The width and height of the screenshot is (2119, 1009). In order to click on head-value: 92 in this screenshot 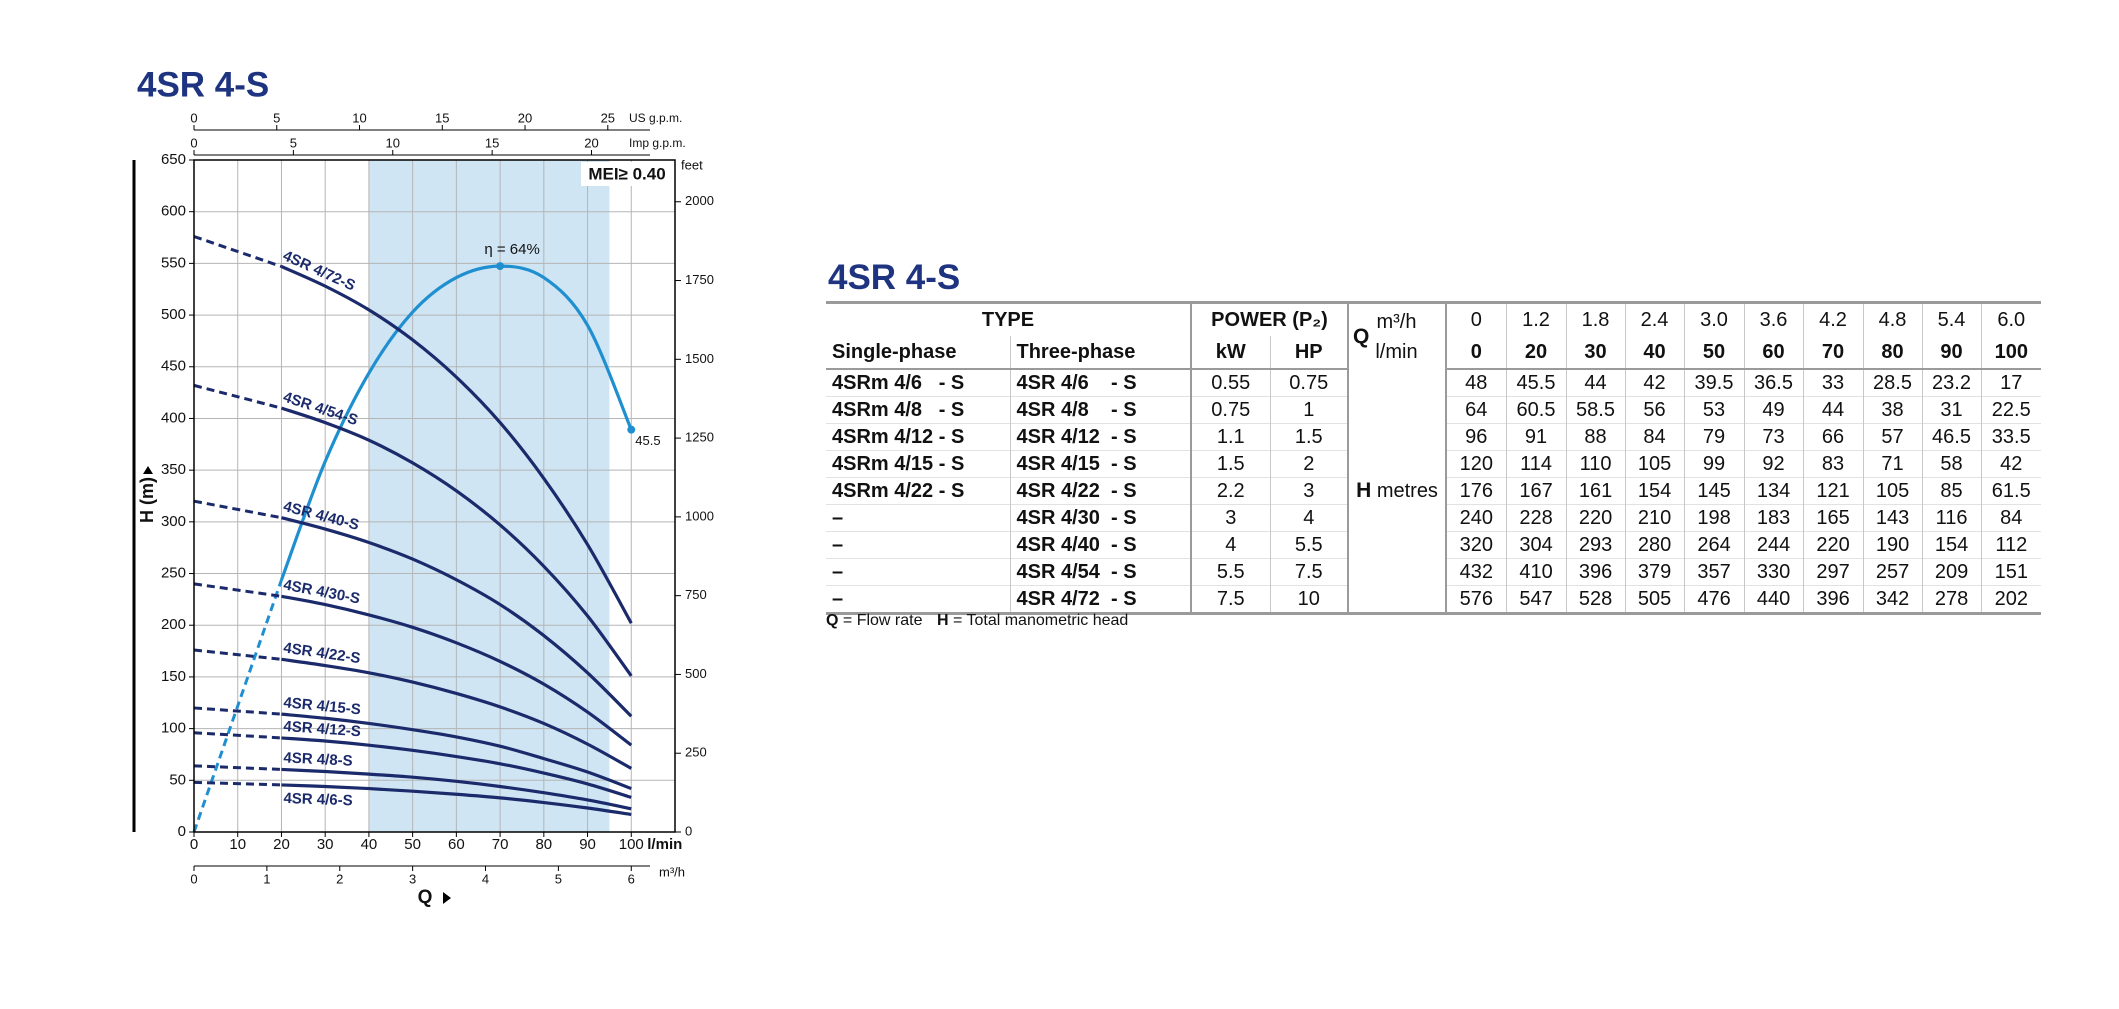, I will do `click(1773, 464)`.